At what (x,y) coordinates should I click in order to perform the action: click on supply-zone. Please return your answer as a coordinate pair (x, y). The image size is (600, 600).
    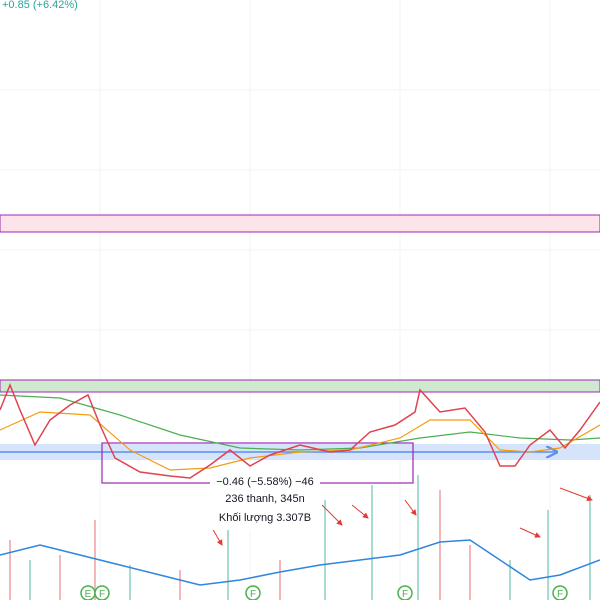
    Looking at the image, I should click on (300, 386).